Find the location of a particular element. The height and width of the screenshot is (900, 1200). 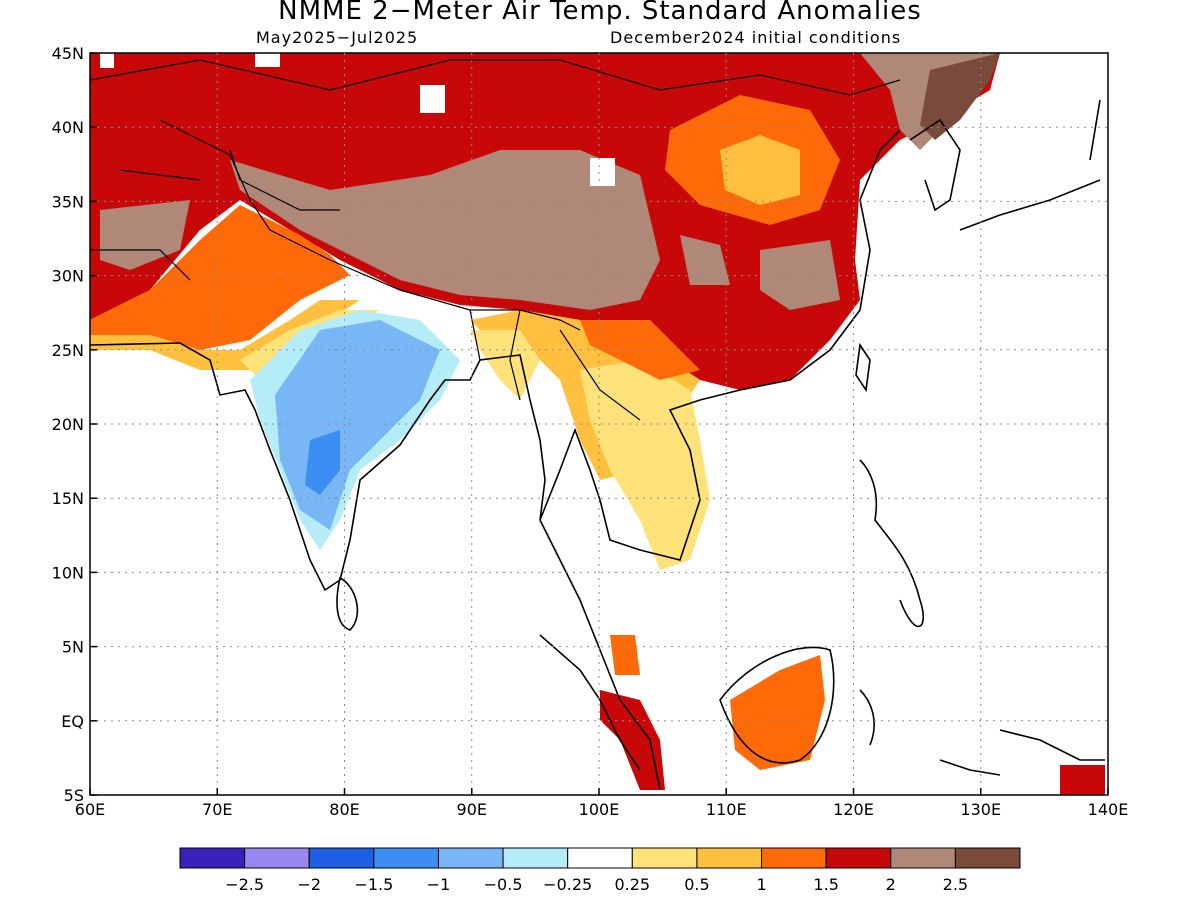

lon-label: 100E is located at coordinates (599, 809).